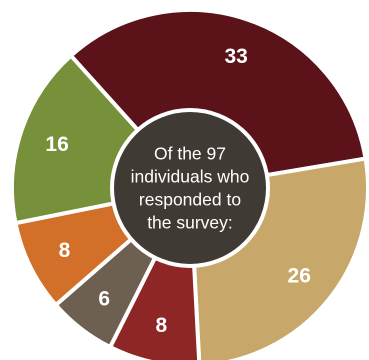 This screenshot has width=369, height=360. Describe the element at coordinates (299, 276) in the screenshot. I see `slice-label-2: 26` at that location.